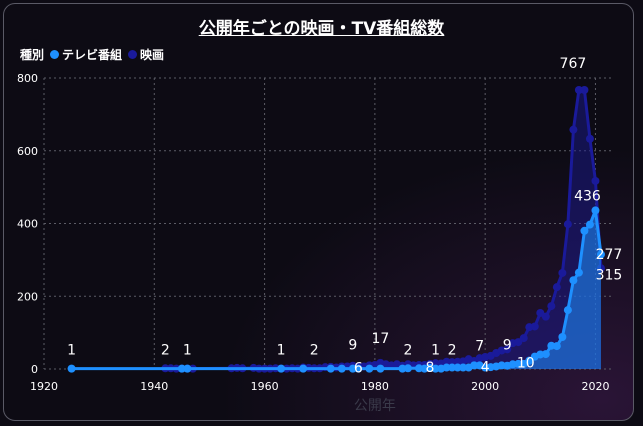 The height and width of the screenshot is (426, 643). What do you see at coordinates (573, 64) in the screenshot?
I see `data-label: 767` at bounding box center [573, 64].